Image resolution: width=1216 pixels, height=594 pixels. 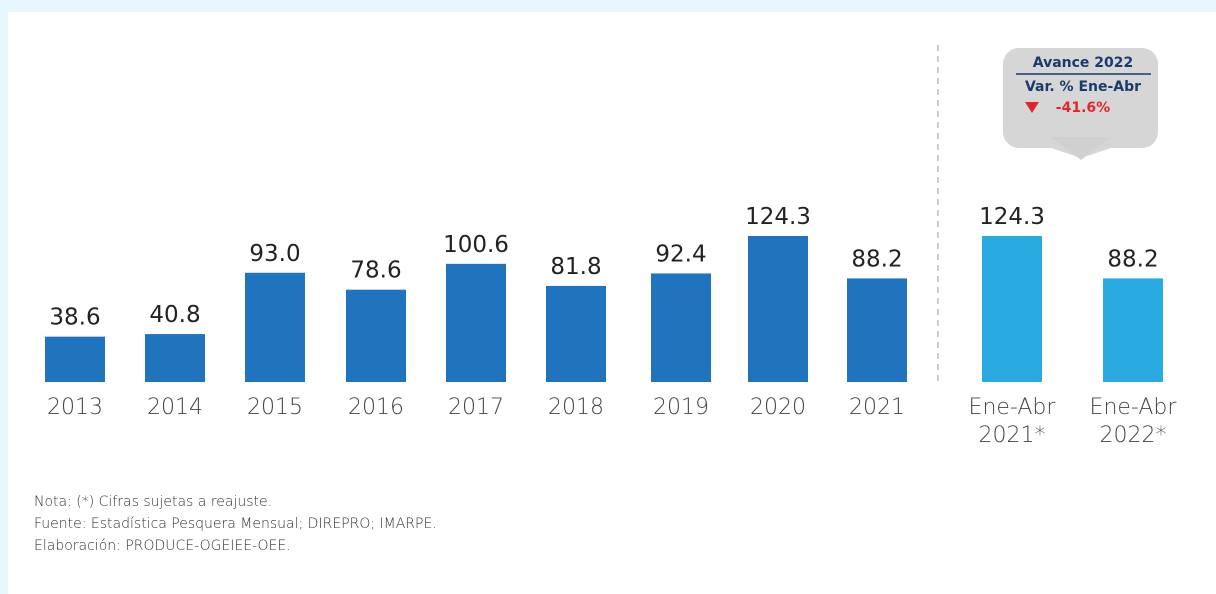 What do you see at coordinates (778, 407) in the screenshot?
I see `x-tick-label: 2020` at bounding box center [778, 407].